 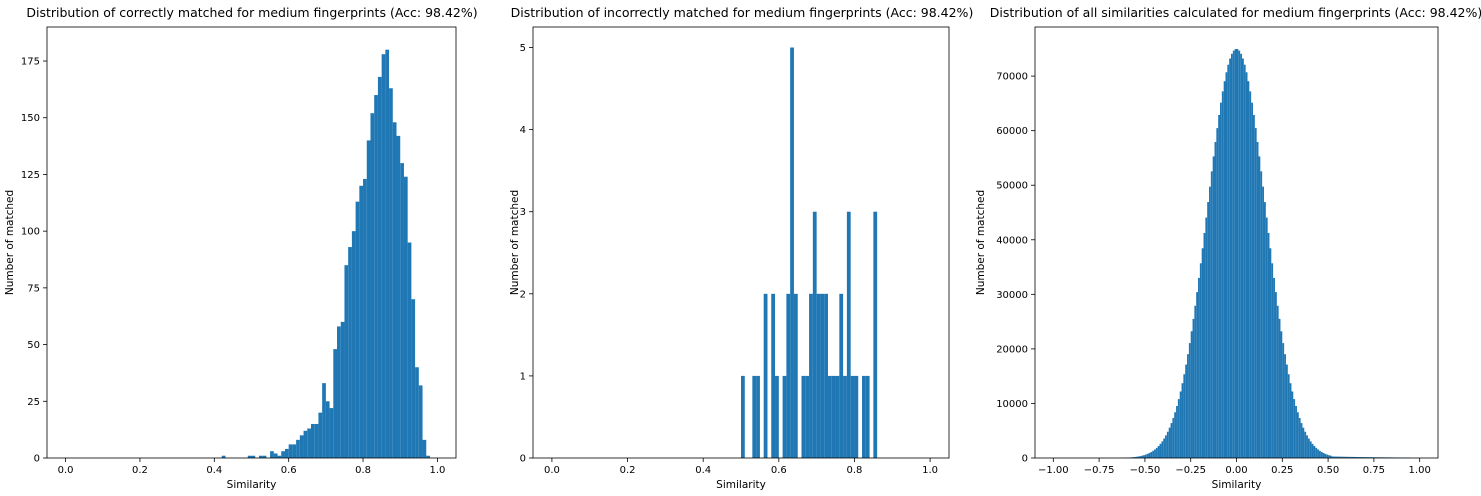 What do you see at coordinates (437, 470) in the screenshot?
I see `x-tick-label: 1.0` at bounding box center [437, 470].